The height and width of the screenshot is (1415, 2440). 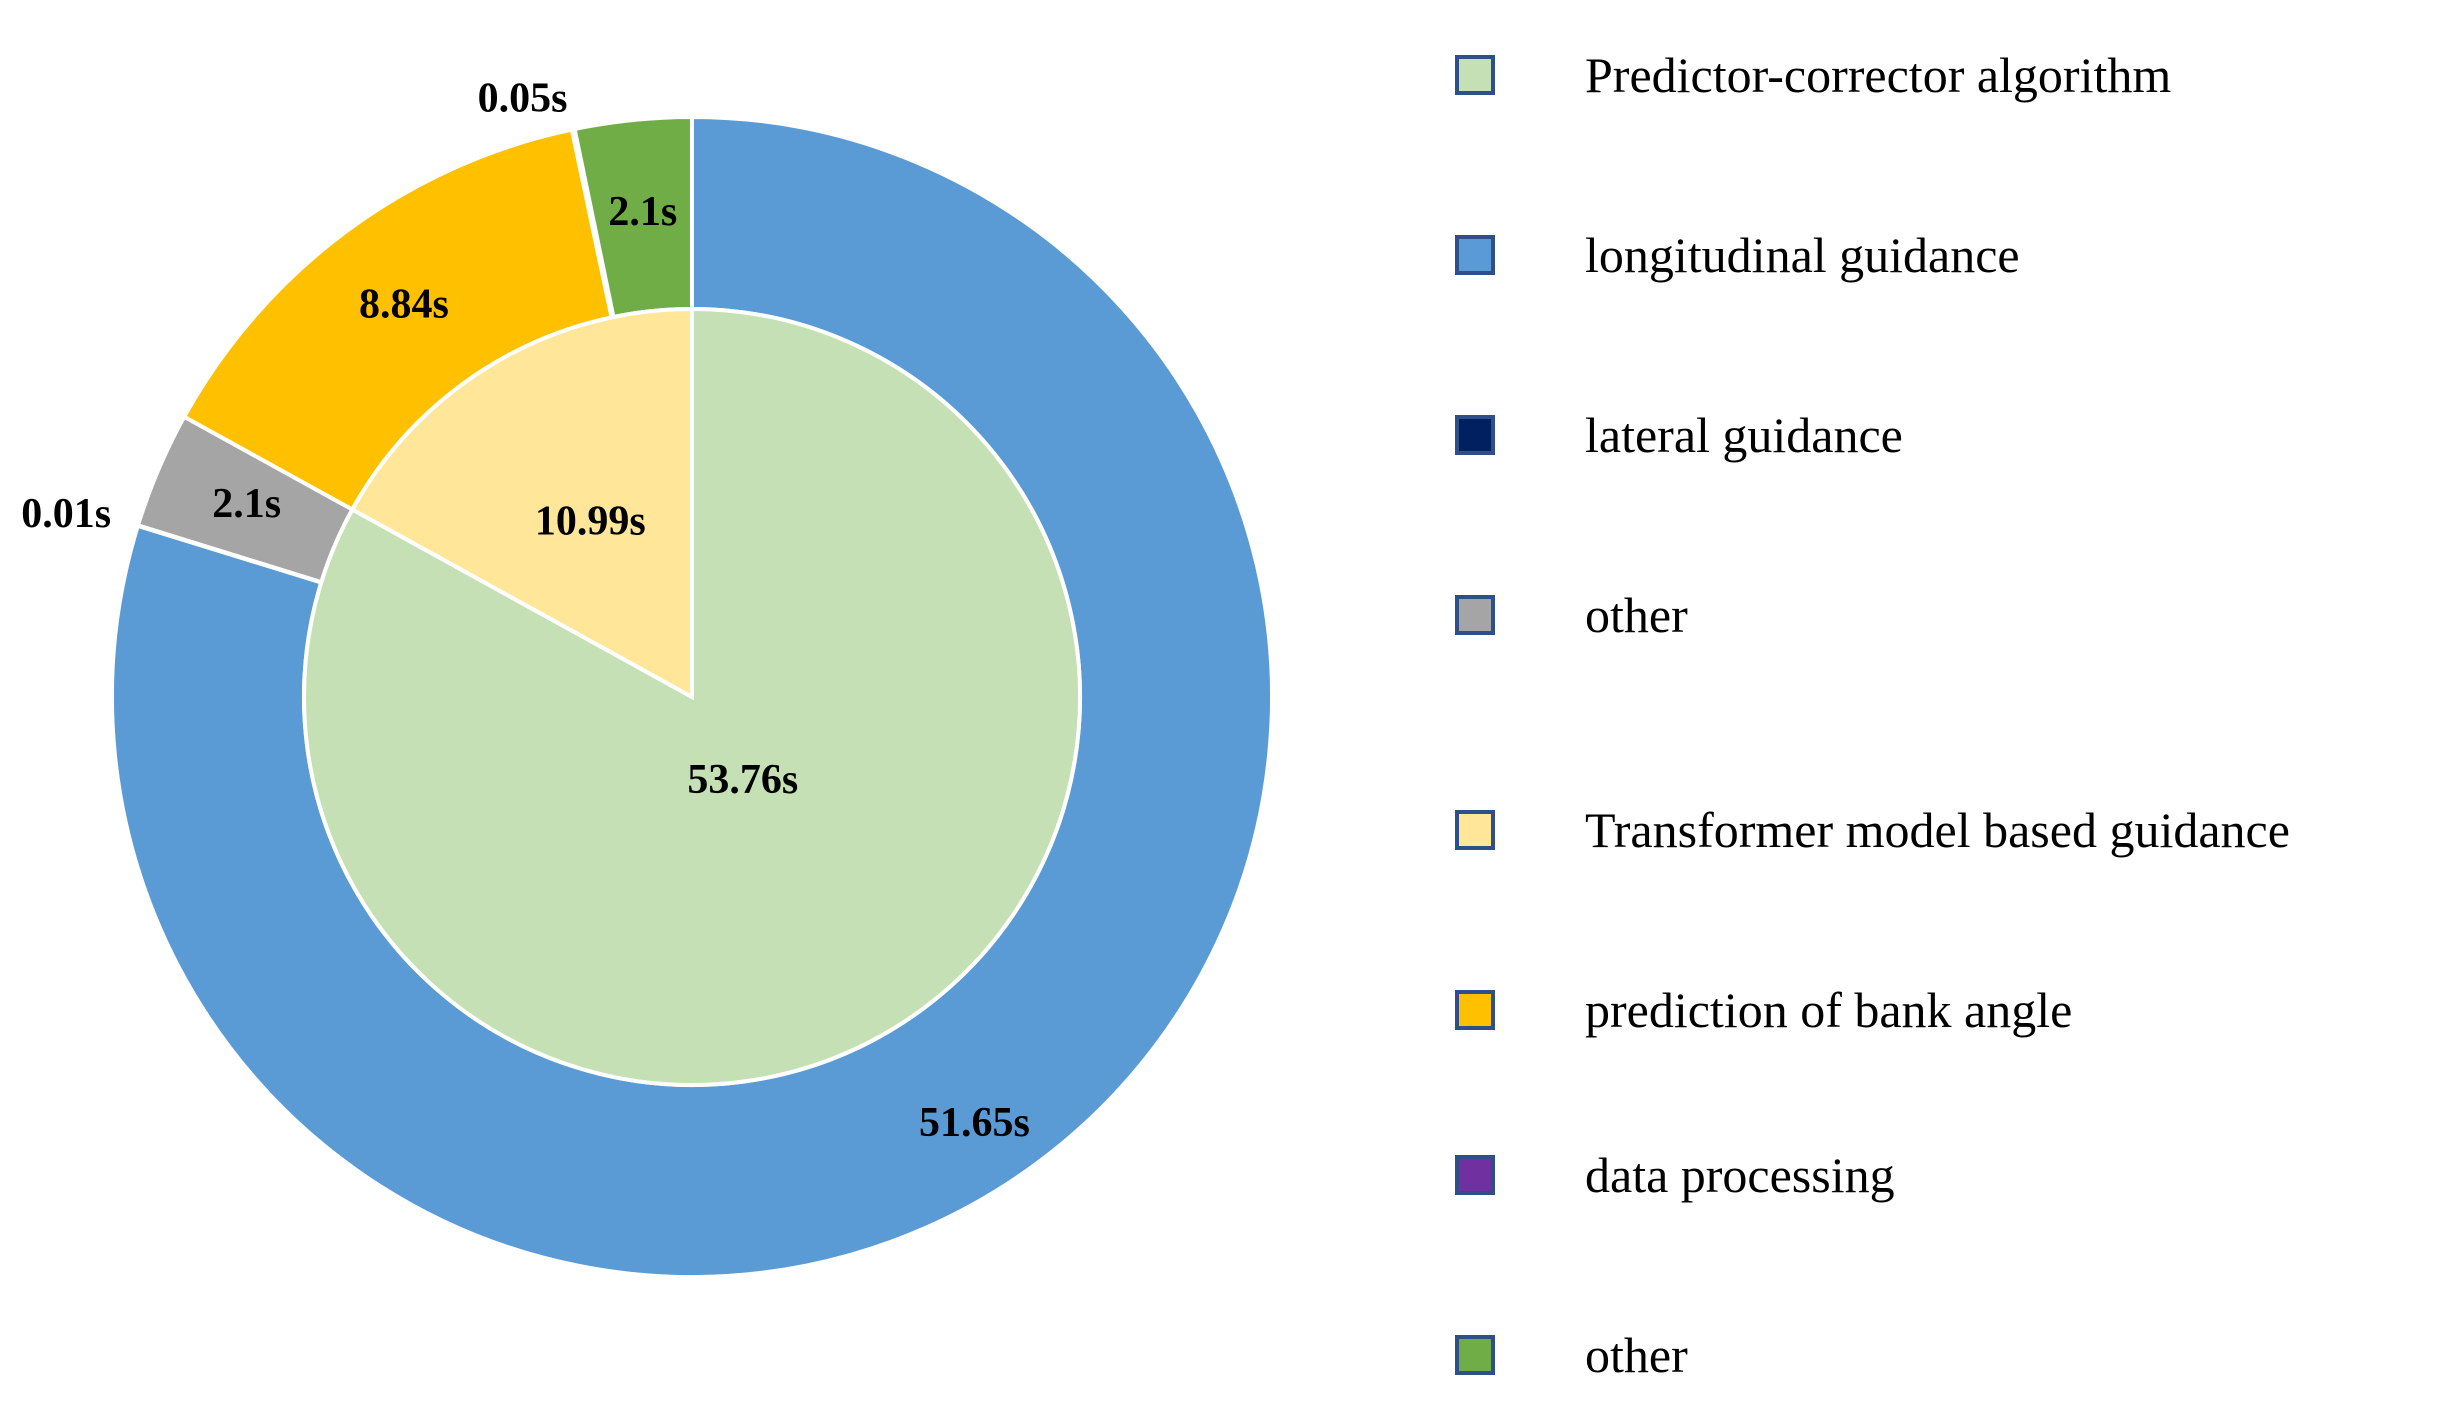 I want to click on inner-data-label-0: 53.76s, so click(x=742, y=780).